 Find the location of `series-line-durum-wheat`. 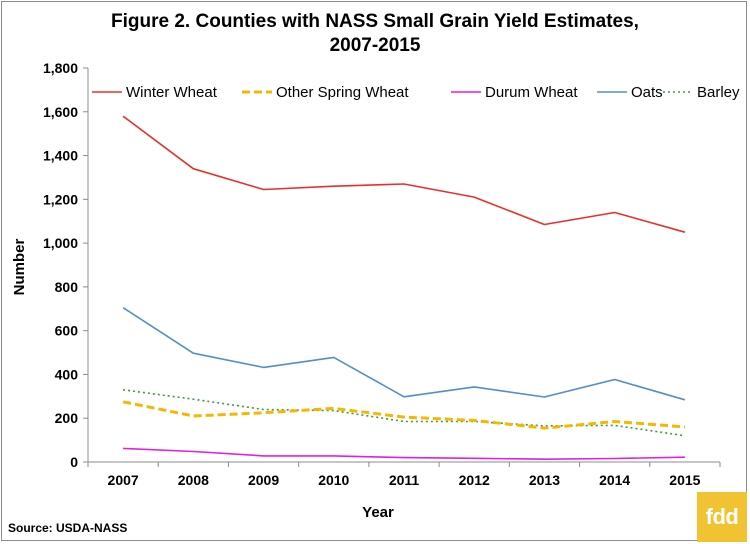

series-line-durum-wheat is located at coordinates (404, 454).